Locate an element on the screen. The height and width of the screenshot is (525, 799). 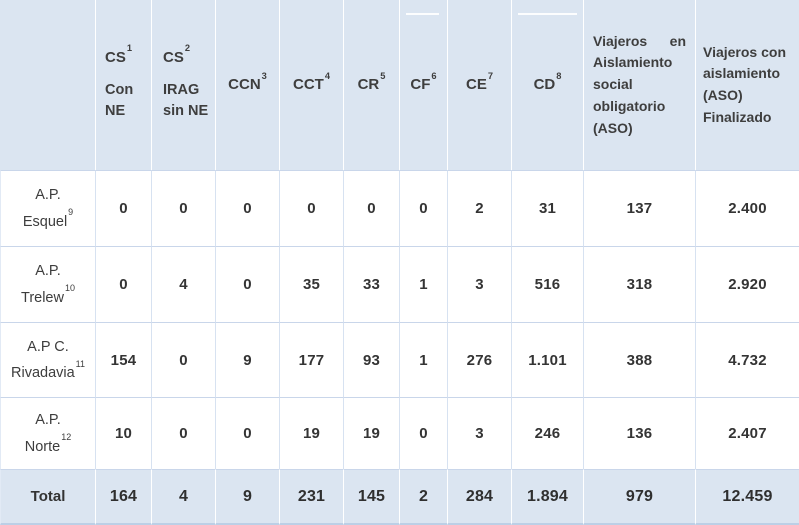
data-cell: 4 is located at coordinates (184, 284).